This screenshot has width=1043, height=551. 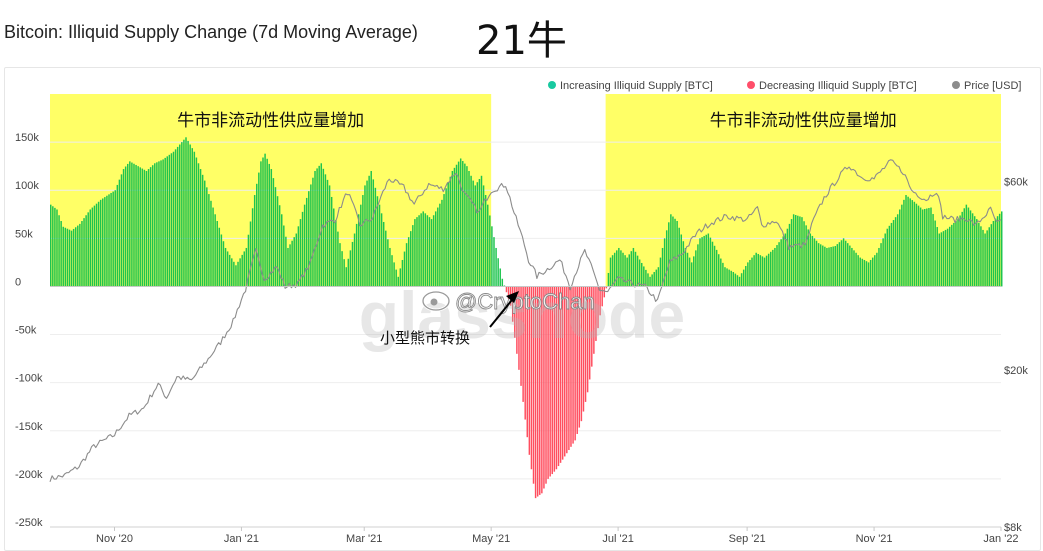 I want to click on x-tick-label: Sep '21, so click(x=747, y=539).